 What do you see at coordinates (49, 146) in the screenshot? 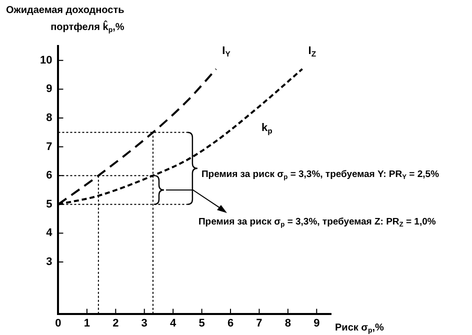
I see `y-tick-label: 7` at bounding box center [49, 146].